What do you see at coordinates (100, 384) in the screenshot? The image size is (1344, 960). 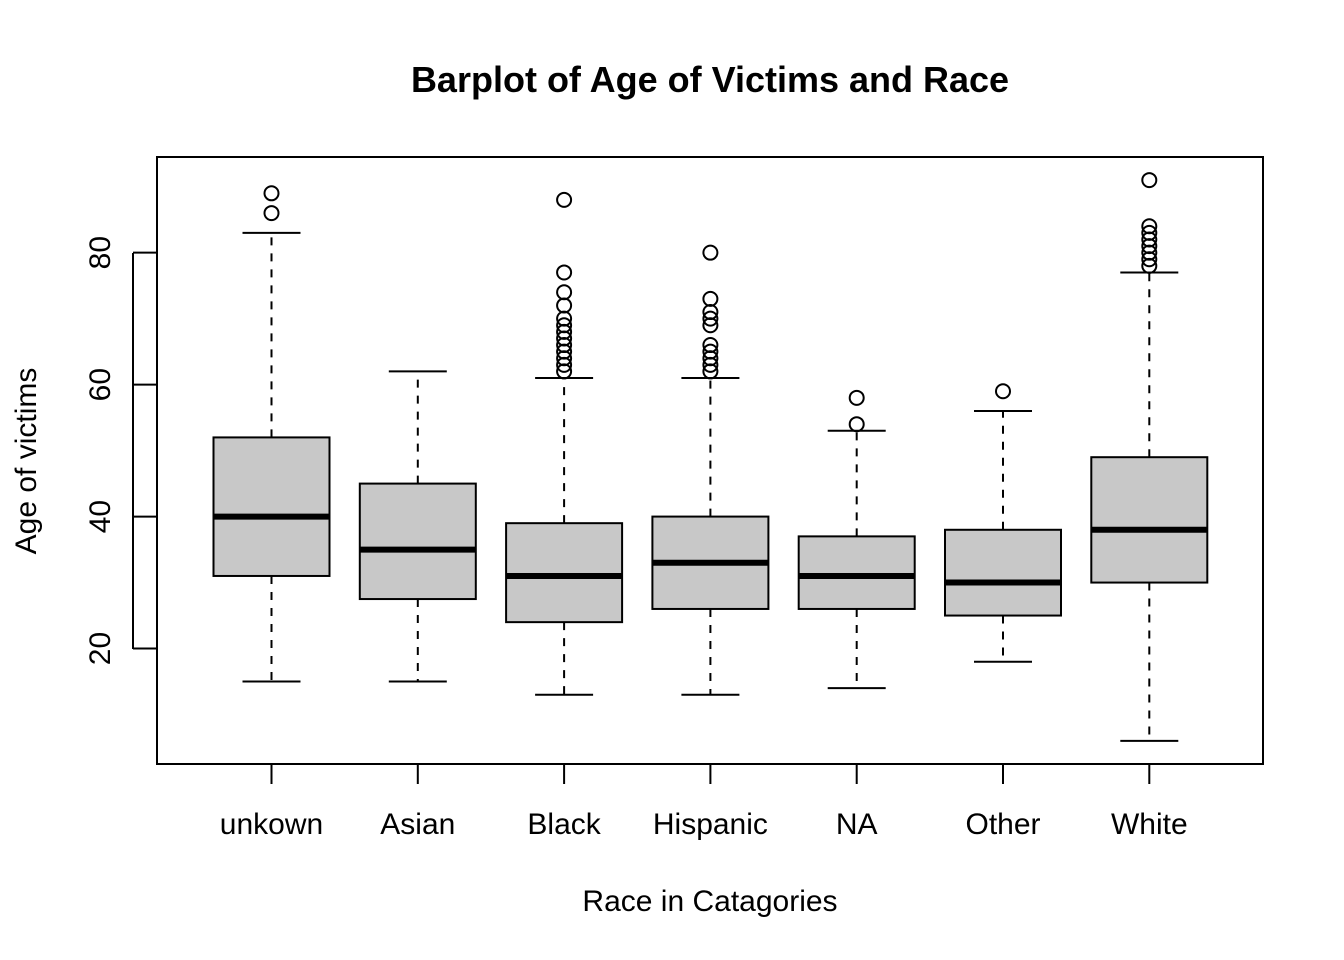 I see `y-tick-label: 60` at bounding box center [100, 384].